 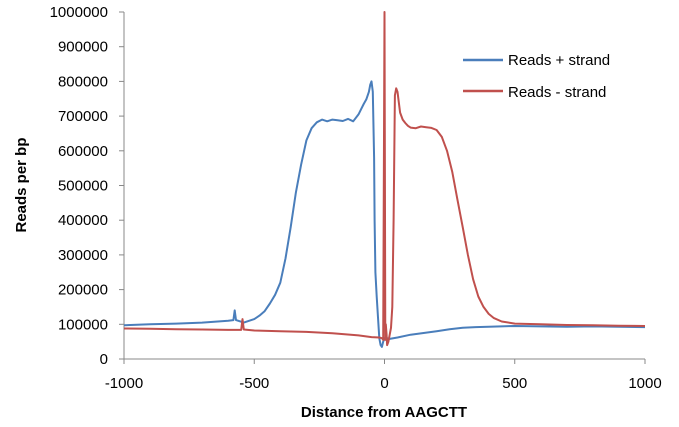 What do you see at coordinates (83, 324) in the screenshot?
I see `y-tick-label: 100000` at bounding box center [83, 324].